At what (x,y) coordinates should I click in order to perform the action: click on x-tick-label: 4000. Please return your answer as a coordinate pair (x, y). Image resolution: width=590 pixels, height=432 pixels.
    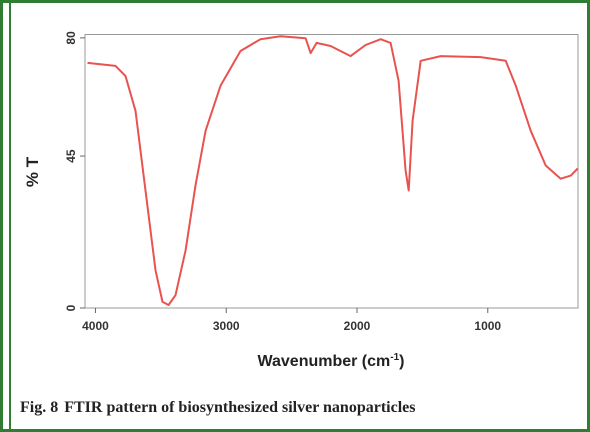
    Looking at the image, I should click on (95, 326).